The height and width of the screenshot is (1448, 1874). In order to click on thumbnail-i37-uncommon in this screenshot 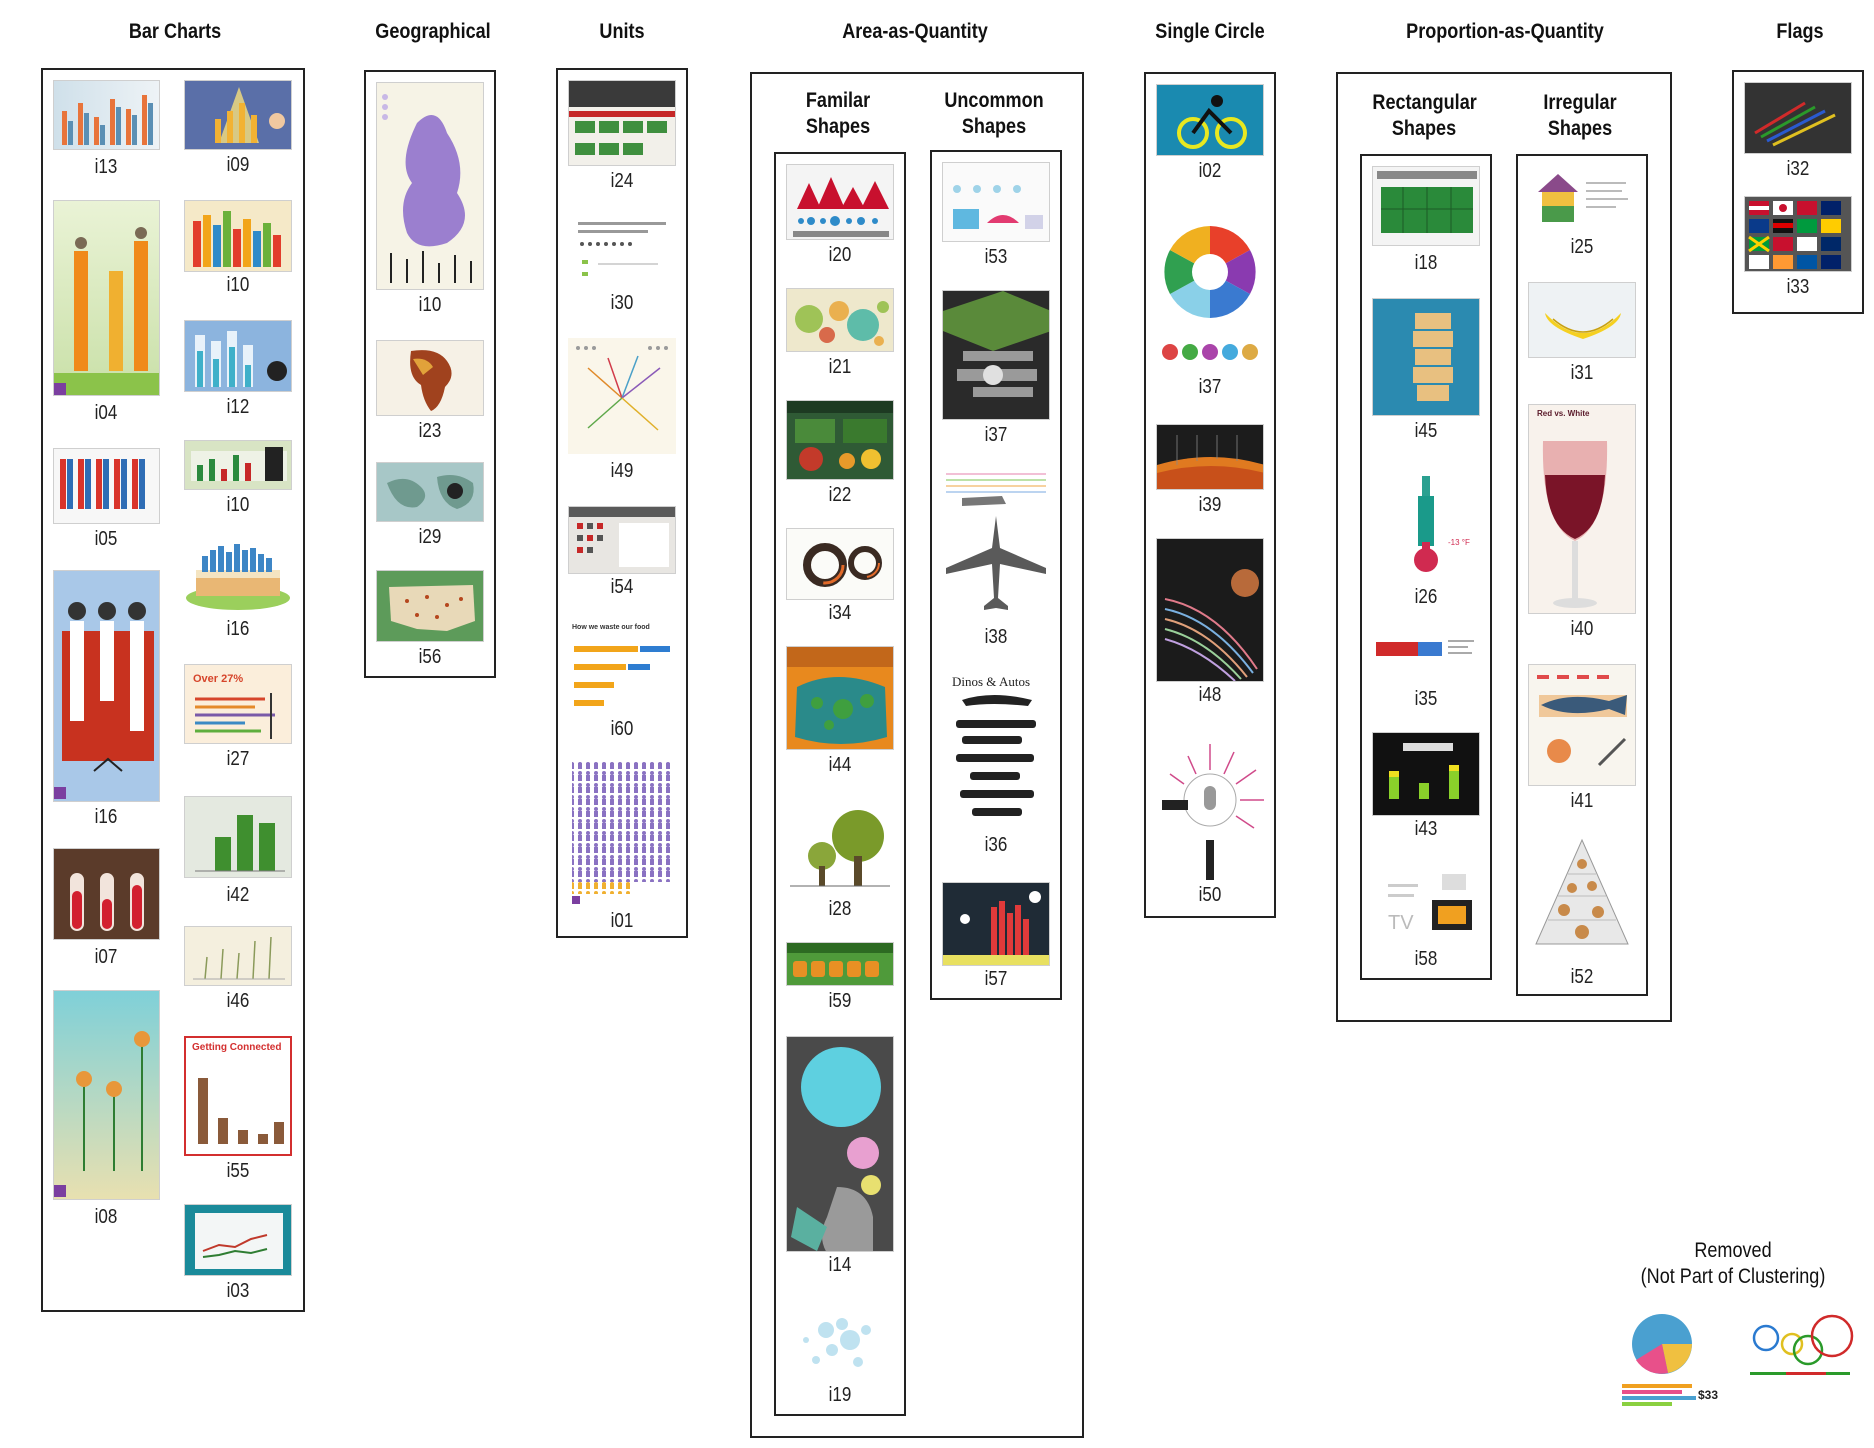, I will do `click(996, 355)`.